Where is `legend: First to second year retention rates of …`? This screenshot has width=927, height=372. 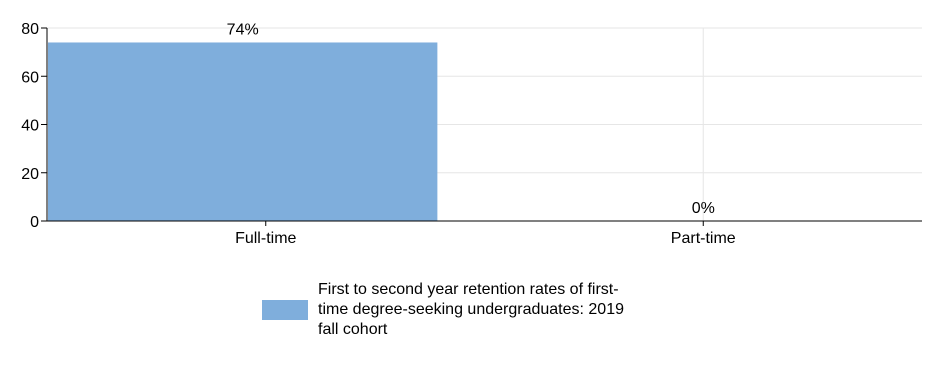 legend: First to second year retention rates of … is located at coordinates (450, 310).